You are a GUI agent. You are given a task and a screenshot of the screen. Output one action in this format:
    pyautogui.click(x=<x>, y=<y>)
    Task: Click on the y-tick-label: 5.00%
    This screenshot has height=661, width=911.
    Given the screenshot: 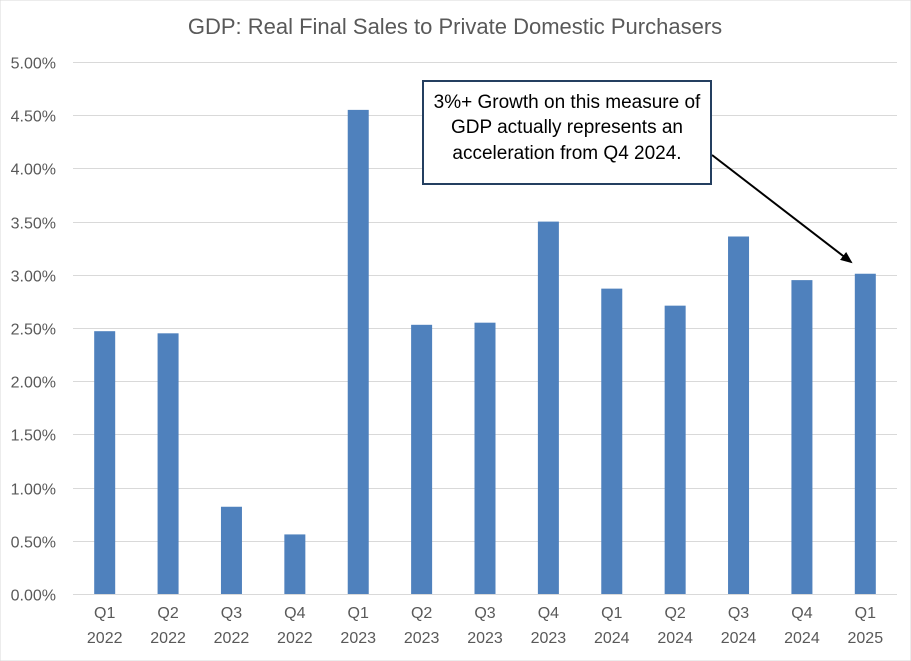 What is the action you would take?
    pyautogui.click(x=33, y=64)
    